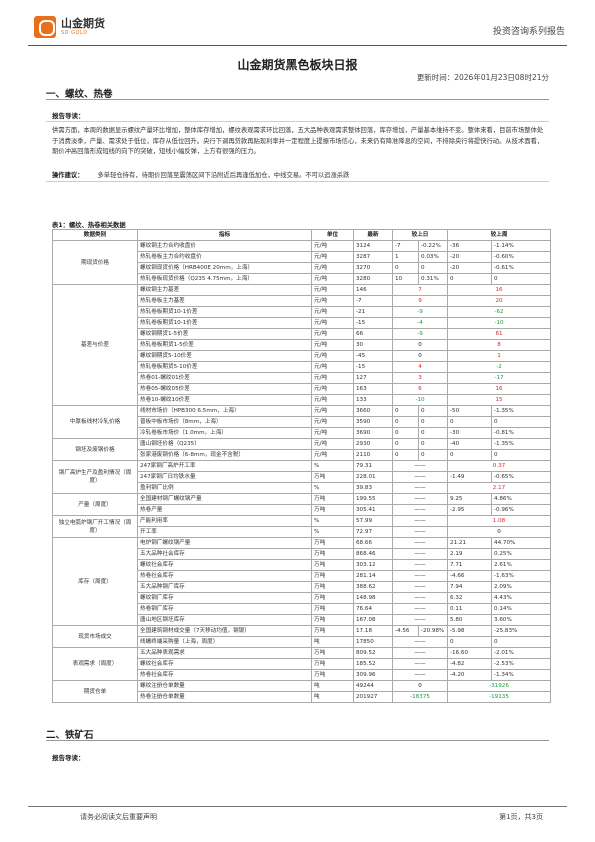 Image resolution: width=595 pixels, height=842 pixels. Describe the element at coordinates (224, 466) in the screenshot. I see `indicator-cell: 247家钢厂高炉开工率` at that location.